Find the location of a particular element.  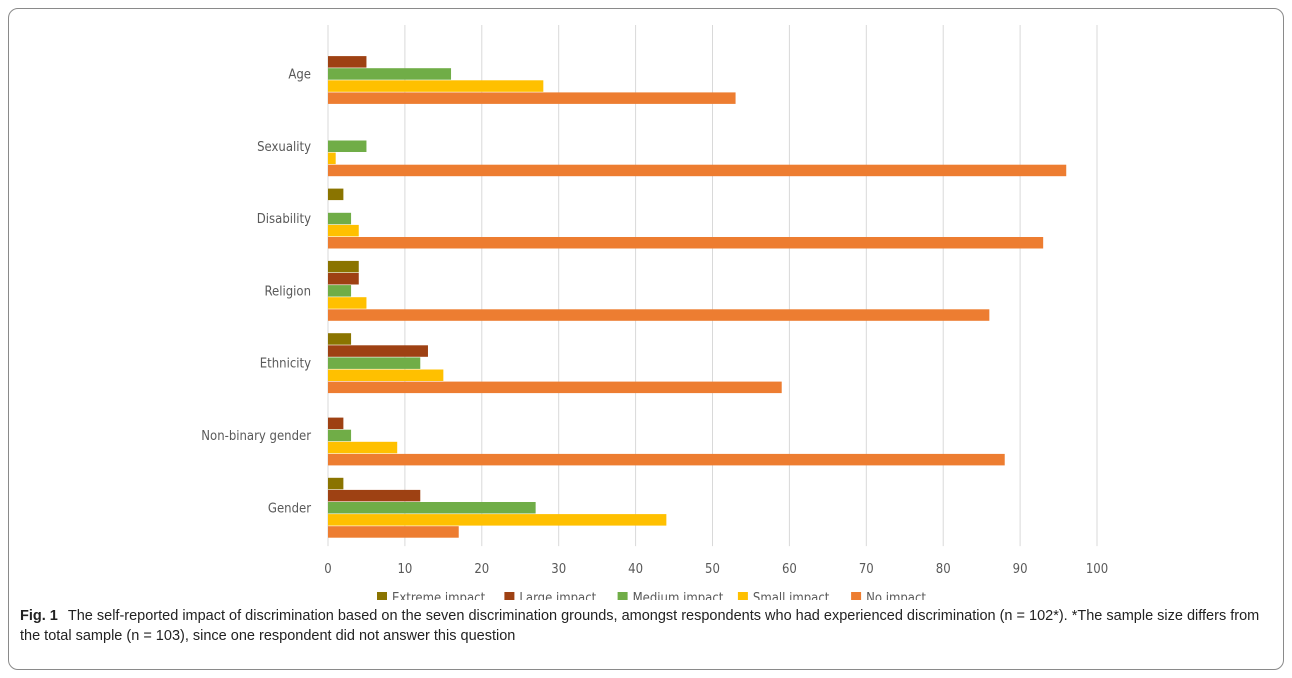

legend-label: No impact is located at coordinates (896, 595).